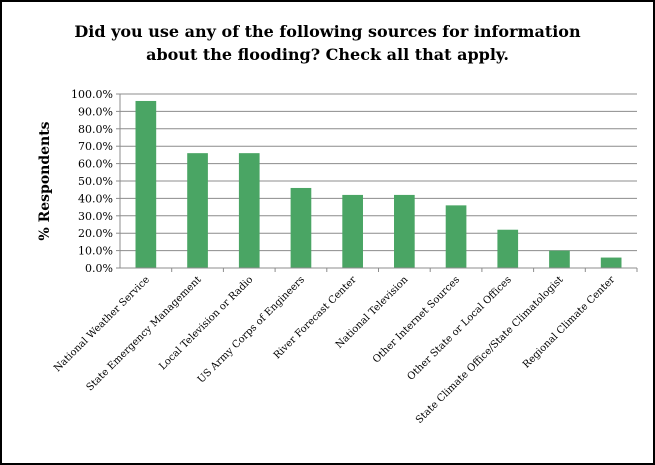  Describe the element at coordinates (206, 323) in the screenshot. I see `category-label: Local Television or Radio` at that location.